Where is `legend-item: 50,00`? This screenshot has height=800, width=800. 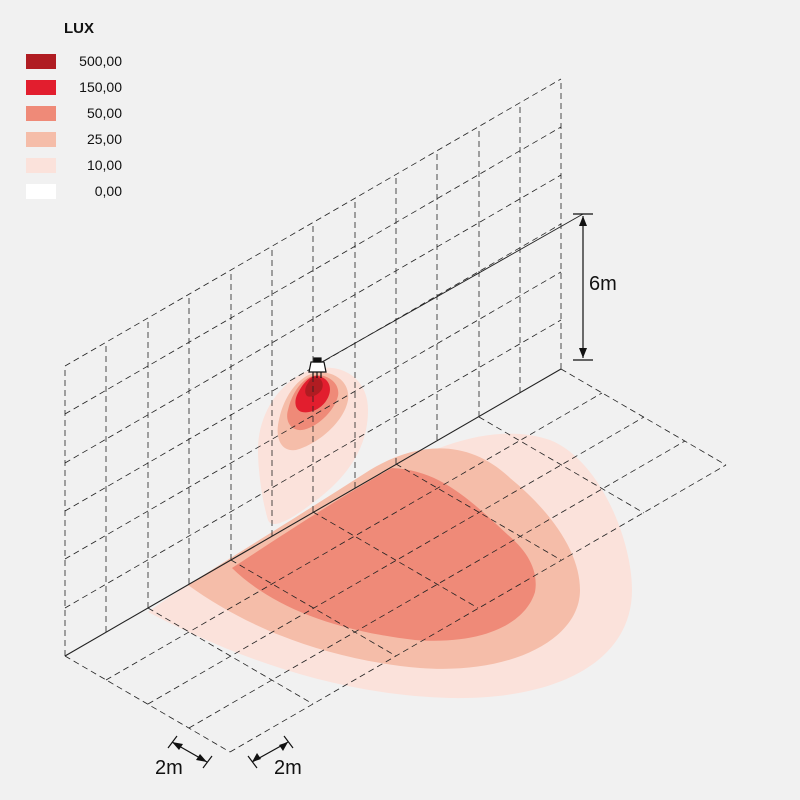 legend-item: 50,00 is located at coordinates (74, 113).